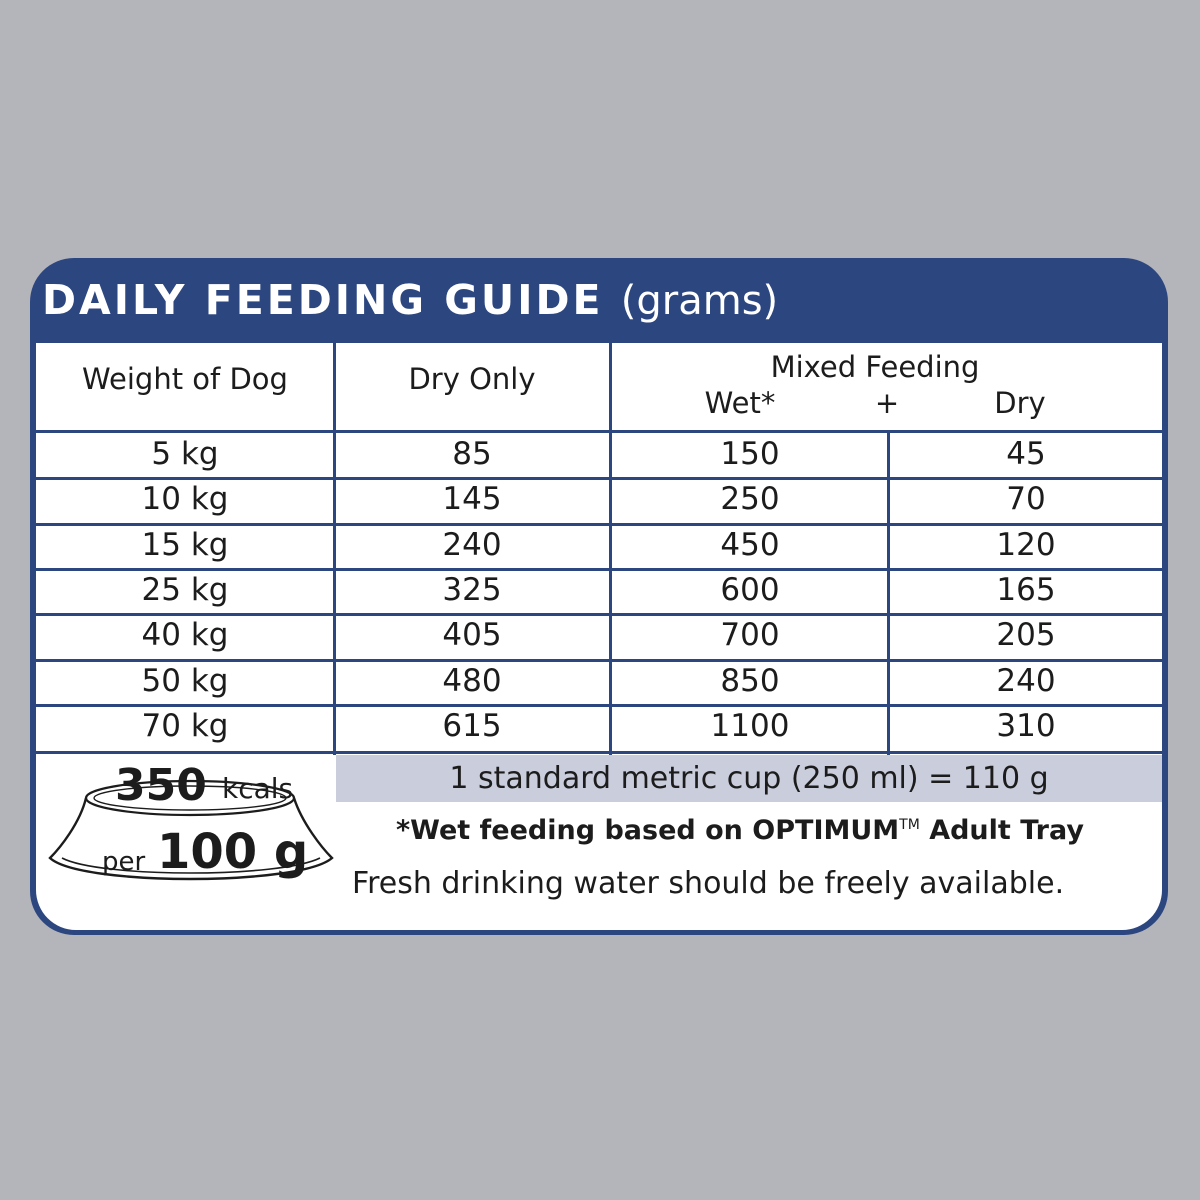  Describe the element at coordinates (185, 544) in the screenshot. I see `cell-weight: 15 kg` at that location.